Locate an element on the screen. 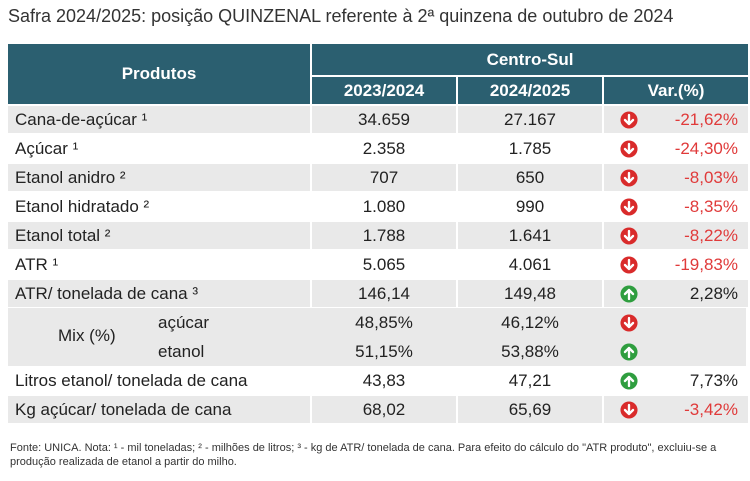  table-row: Açúcar ¹ 2.358 1.785 -24,30% is located at coordinates (378, 148).